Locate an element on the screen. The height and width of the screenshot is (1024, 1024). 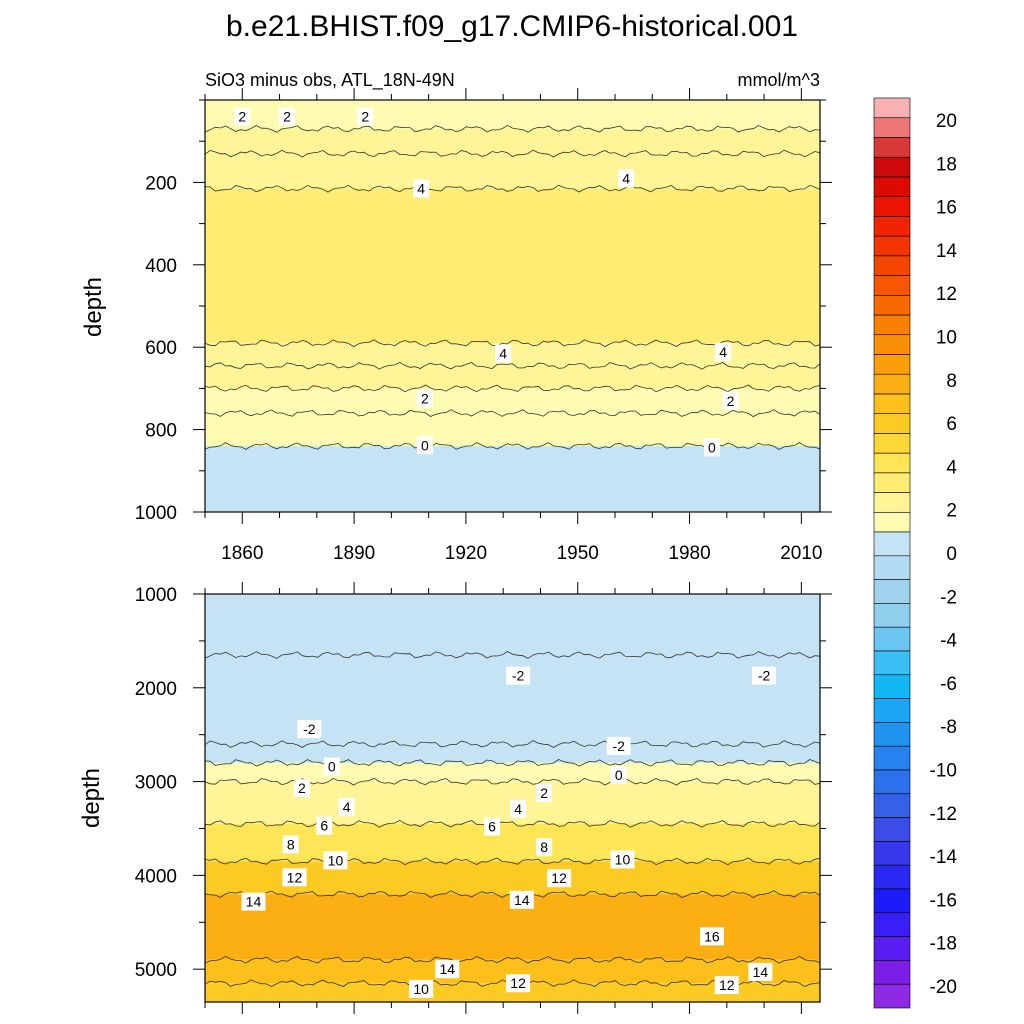
top-contour-label: 0 is located at coordinates (425, 445).